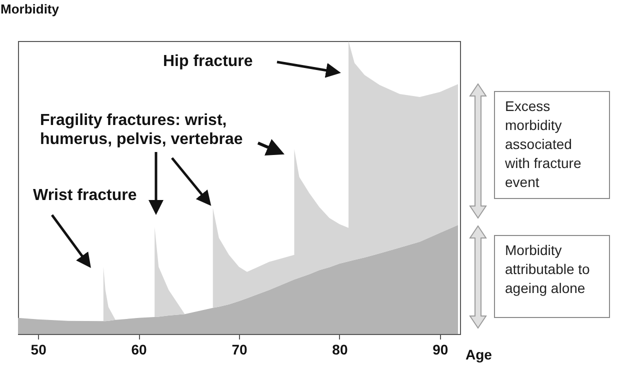 Image resolution: width=624 pixels, height=373 pixels. I want to click on x-axis-title: Age, so click(479, 354).